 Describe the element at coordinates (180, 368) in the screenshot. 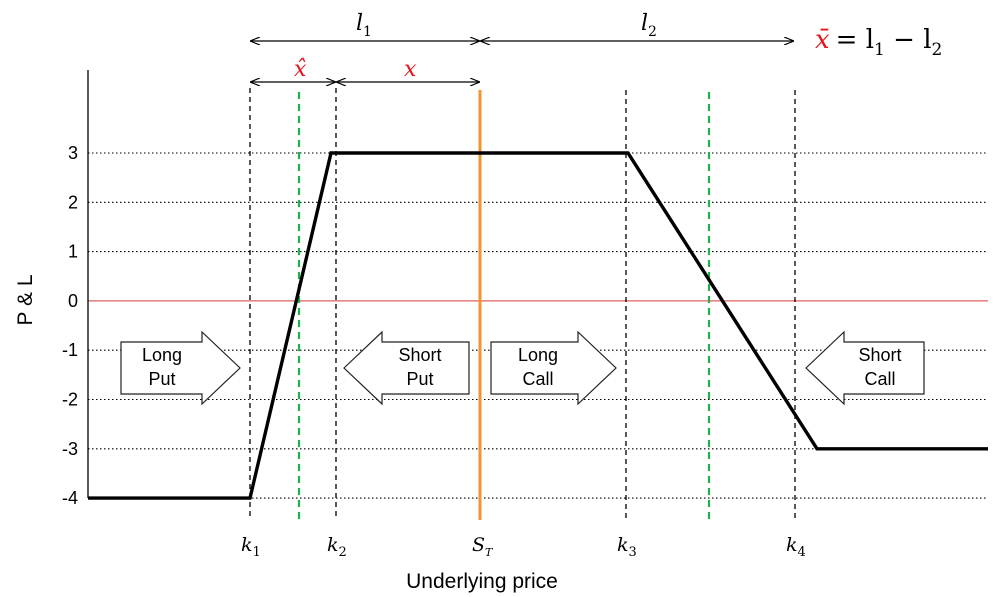

I see `long-put-box: Long Put` at that location.